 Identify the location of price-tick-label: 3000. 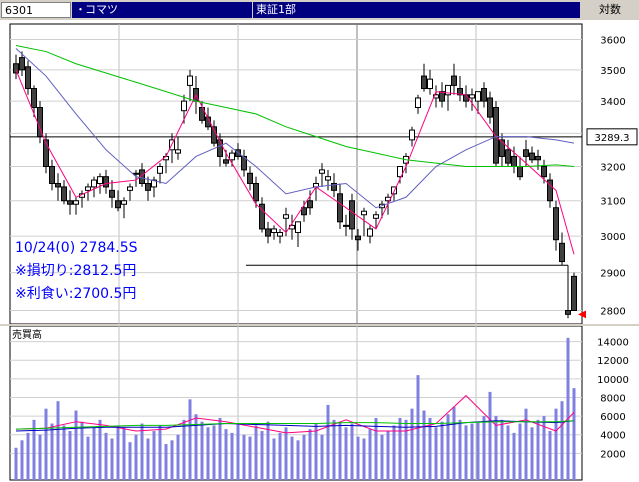
(612, 237).